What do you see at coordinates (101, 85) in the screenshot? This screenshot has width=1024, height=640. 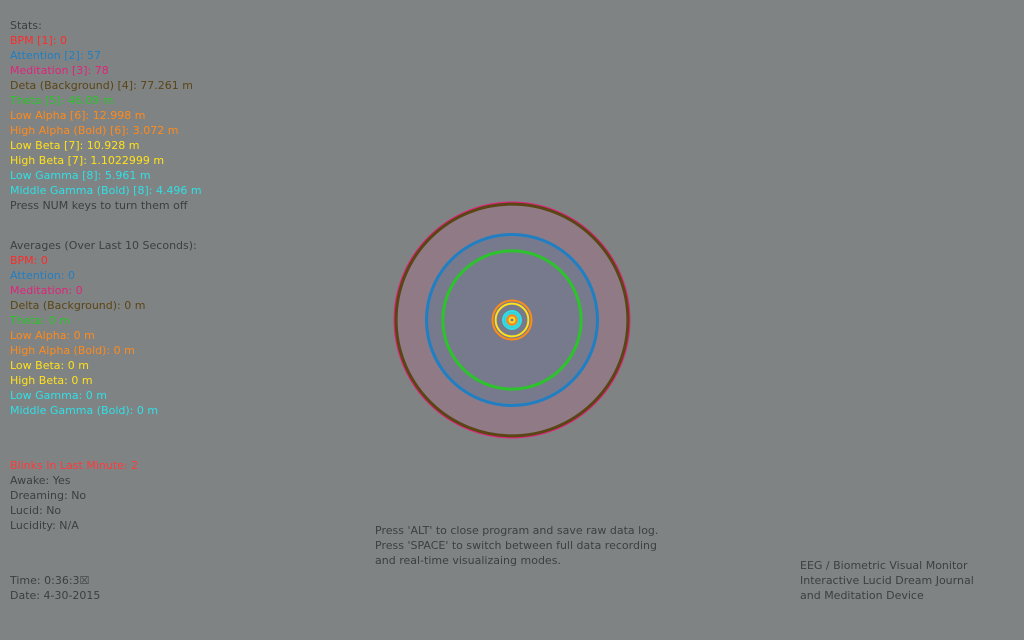 I see `stat-delta: Deta (Background) [4]: 77.261 m` at bounding box center [101, 85].